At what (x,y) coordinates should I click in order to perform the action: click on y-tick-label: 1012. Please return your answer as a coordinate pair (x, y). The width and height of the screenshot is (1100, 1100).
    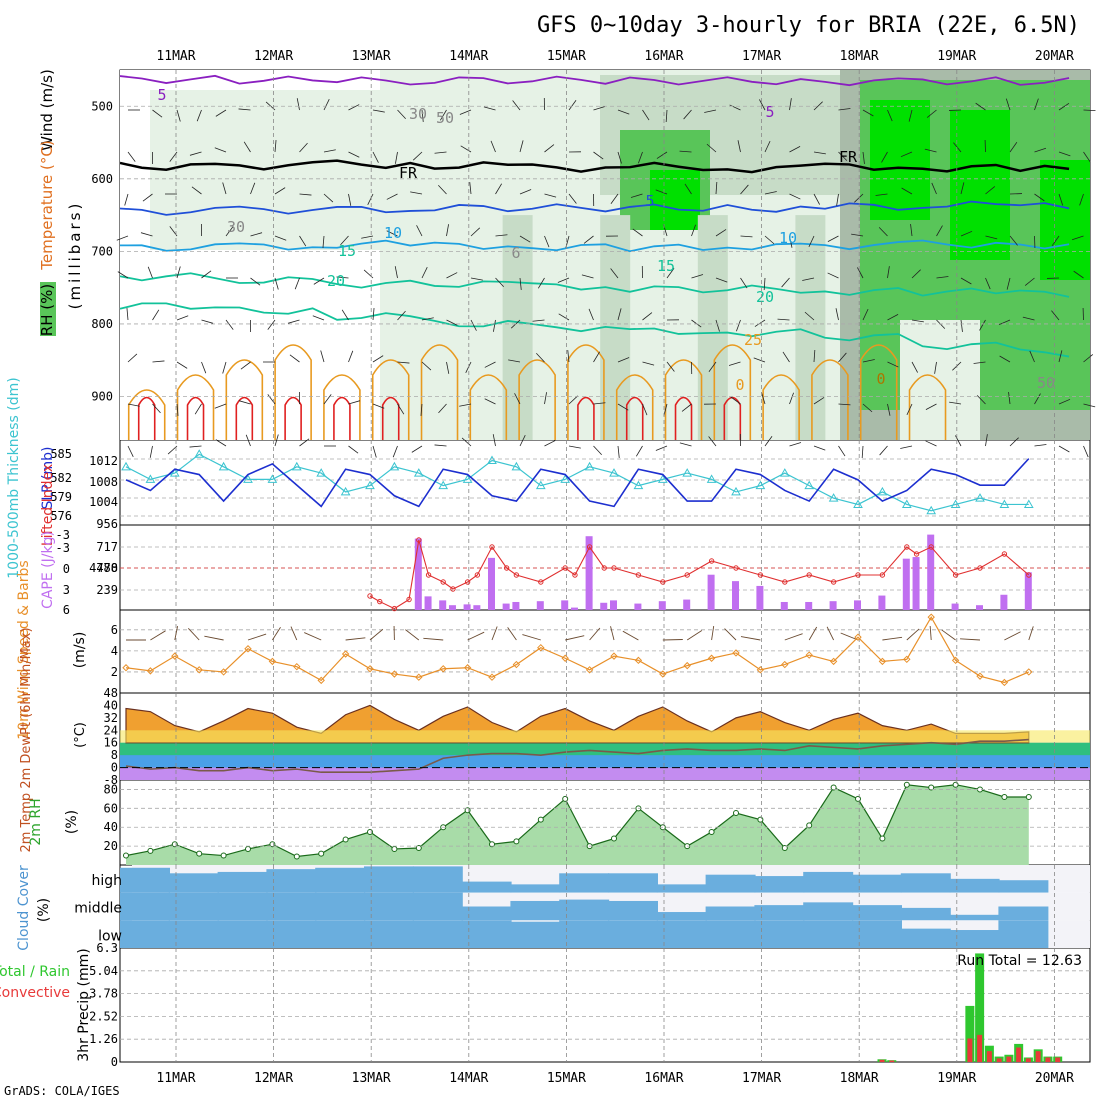
    Looking at the image, I should click on (103, 461).